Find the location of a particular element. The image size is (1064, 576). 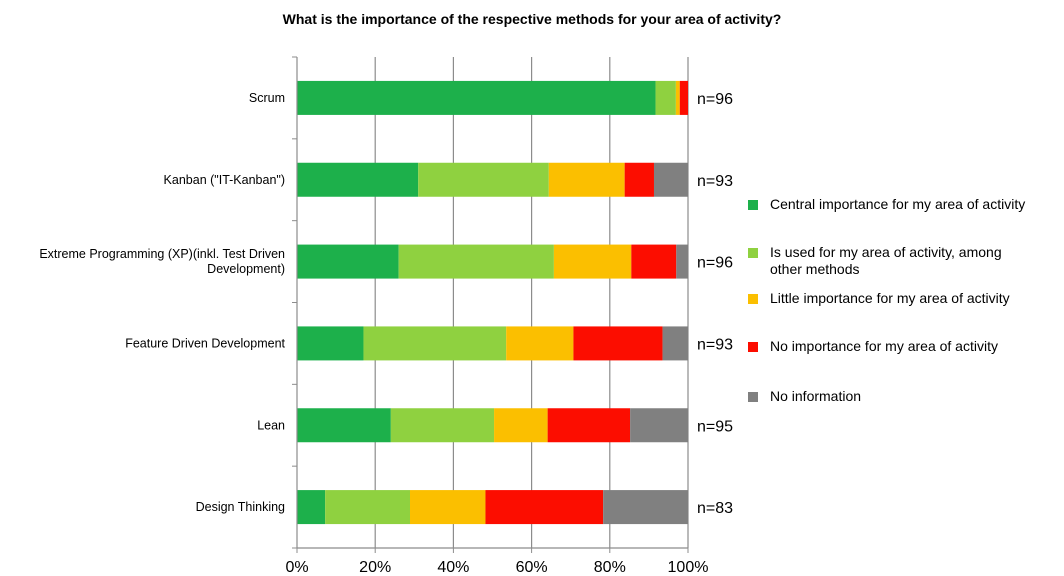

bar-segment-extreme-programming-xp-inkl-test-driven-development-s0 is located at coordinates (348, 261).